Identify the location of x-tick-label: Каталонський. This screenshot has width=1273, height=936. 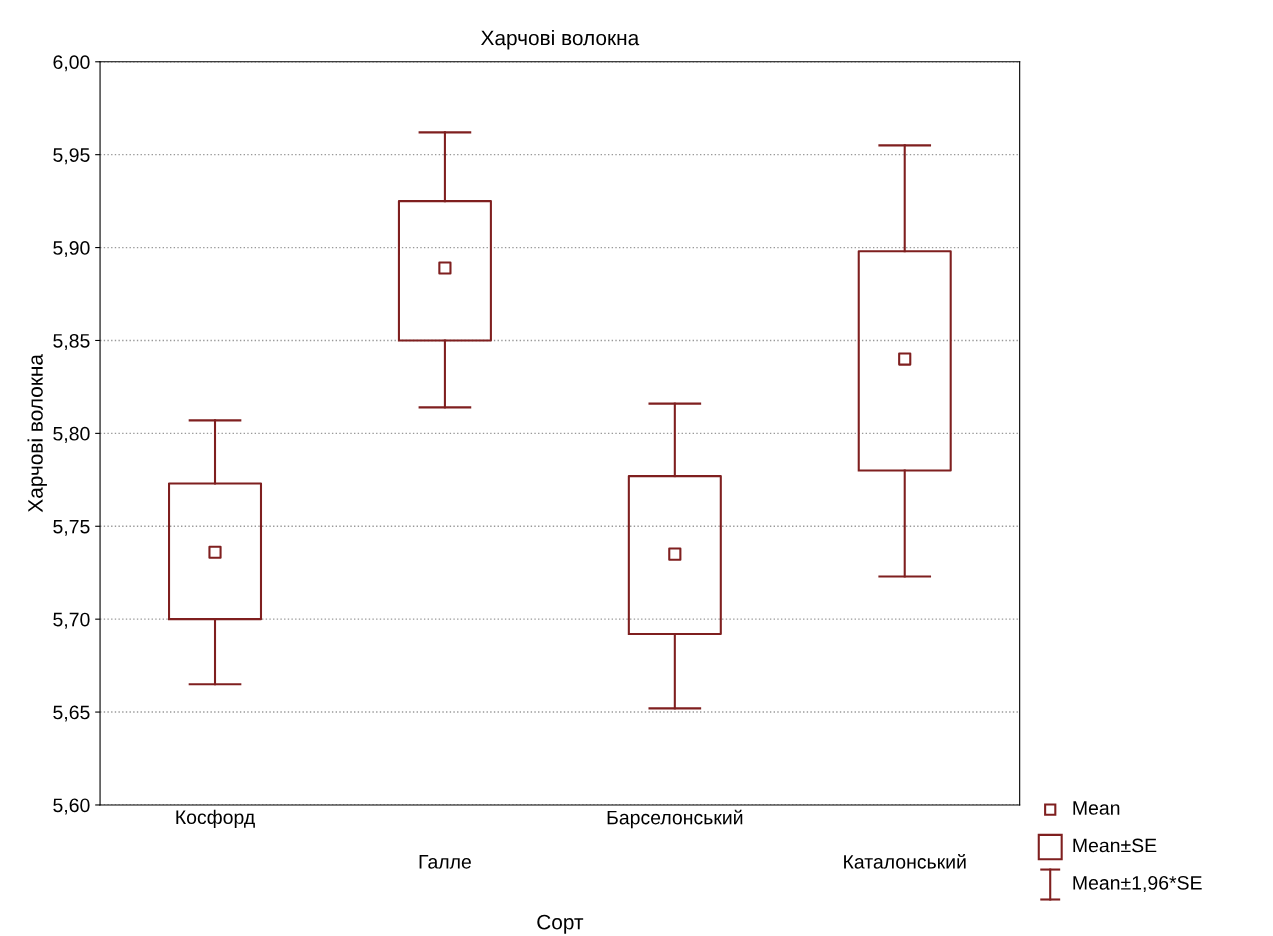
(905, 861).